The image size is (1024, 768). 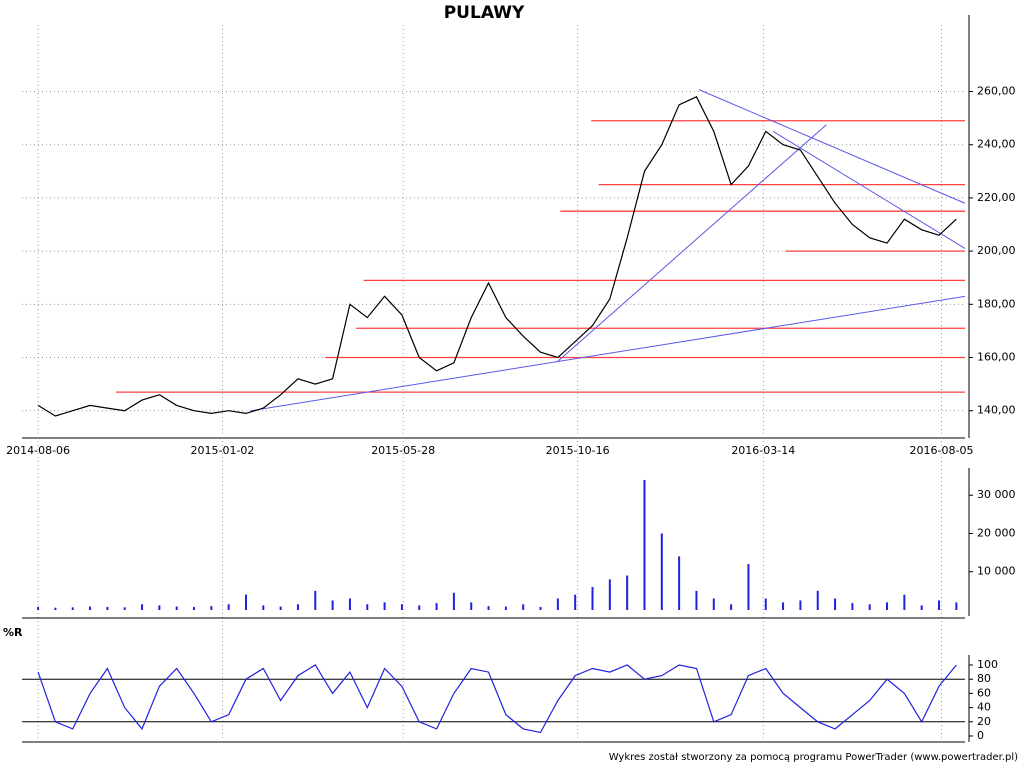 What do you see at coordinates (980, 735) in the screenshot?
I see `y-tick-label: 0` at bounding box center [980, 735].